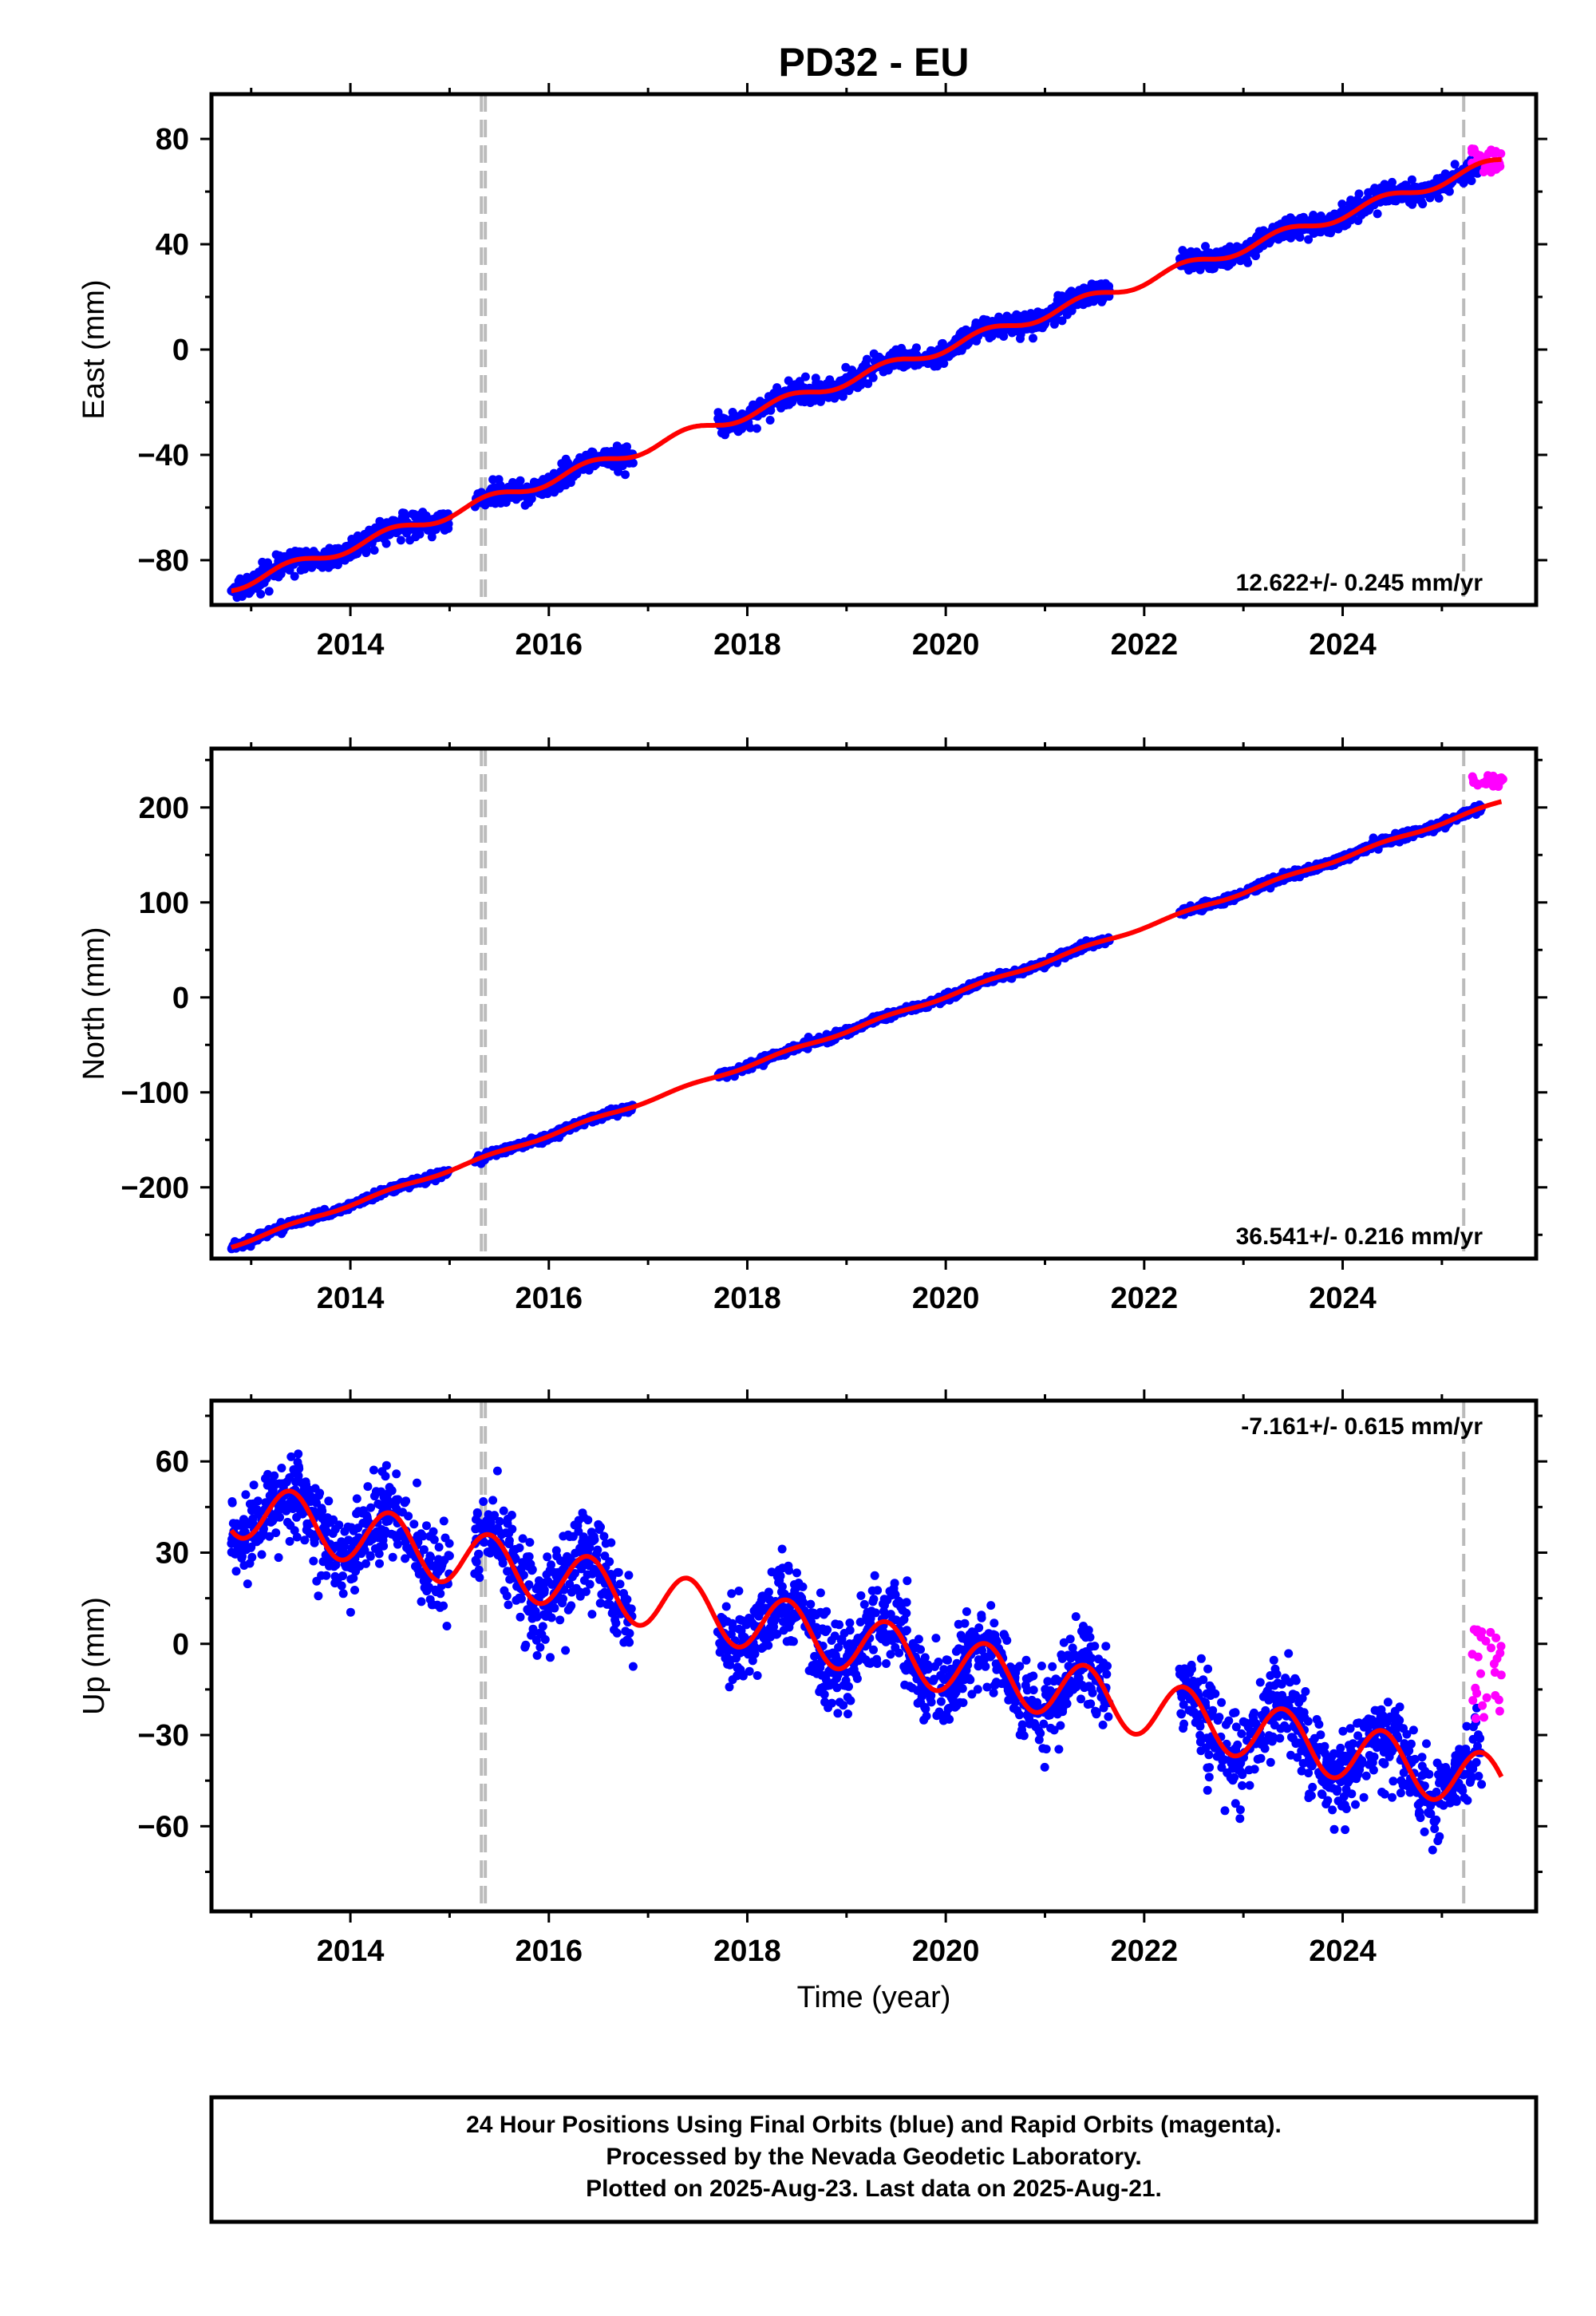 This screenshot has height=2316, width=1596. I want to click on rapid-orbits-points, so click(1487, 781).